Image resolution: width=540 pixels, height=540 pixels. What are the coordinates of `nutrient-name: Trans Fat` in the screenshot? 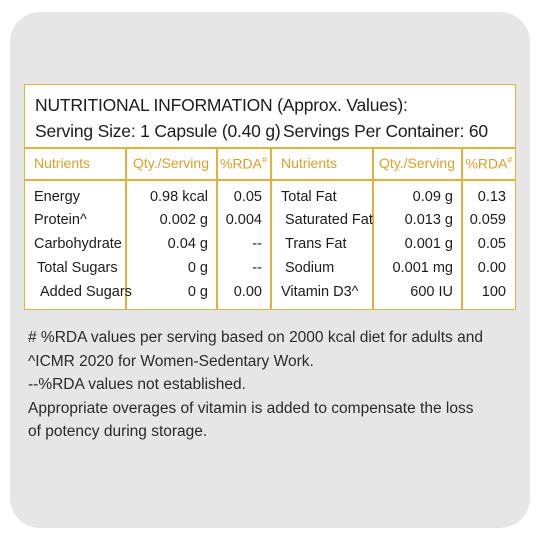 It's located at (316, 244).